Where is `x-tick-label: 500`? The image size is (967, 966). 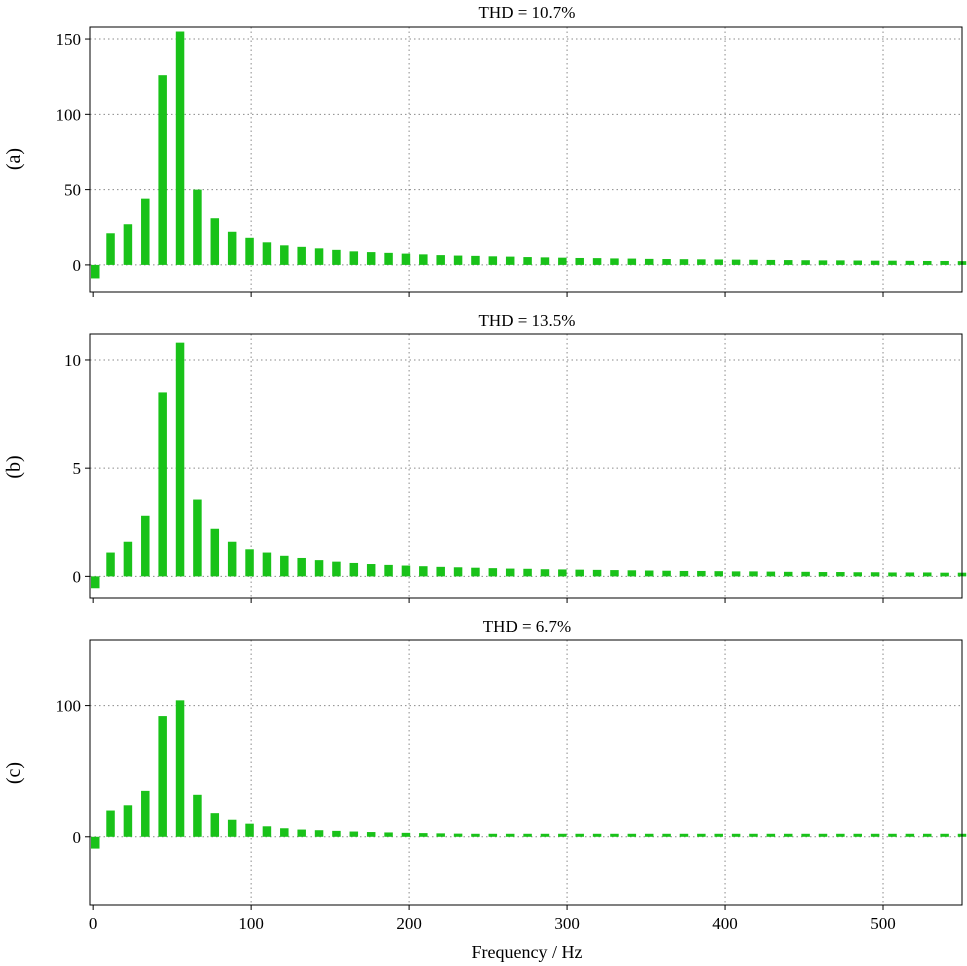
x-tick-label: 500 is located at coordinates (883, 923).